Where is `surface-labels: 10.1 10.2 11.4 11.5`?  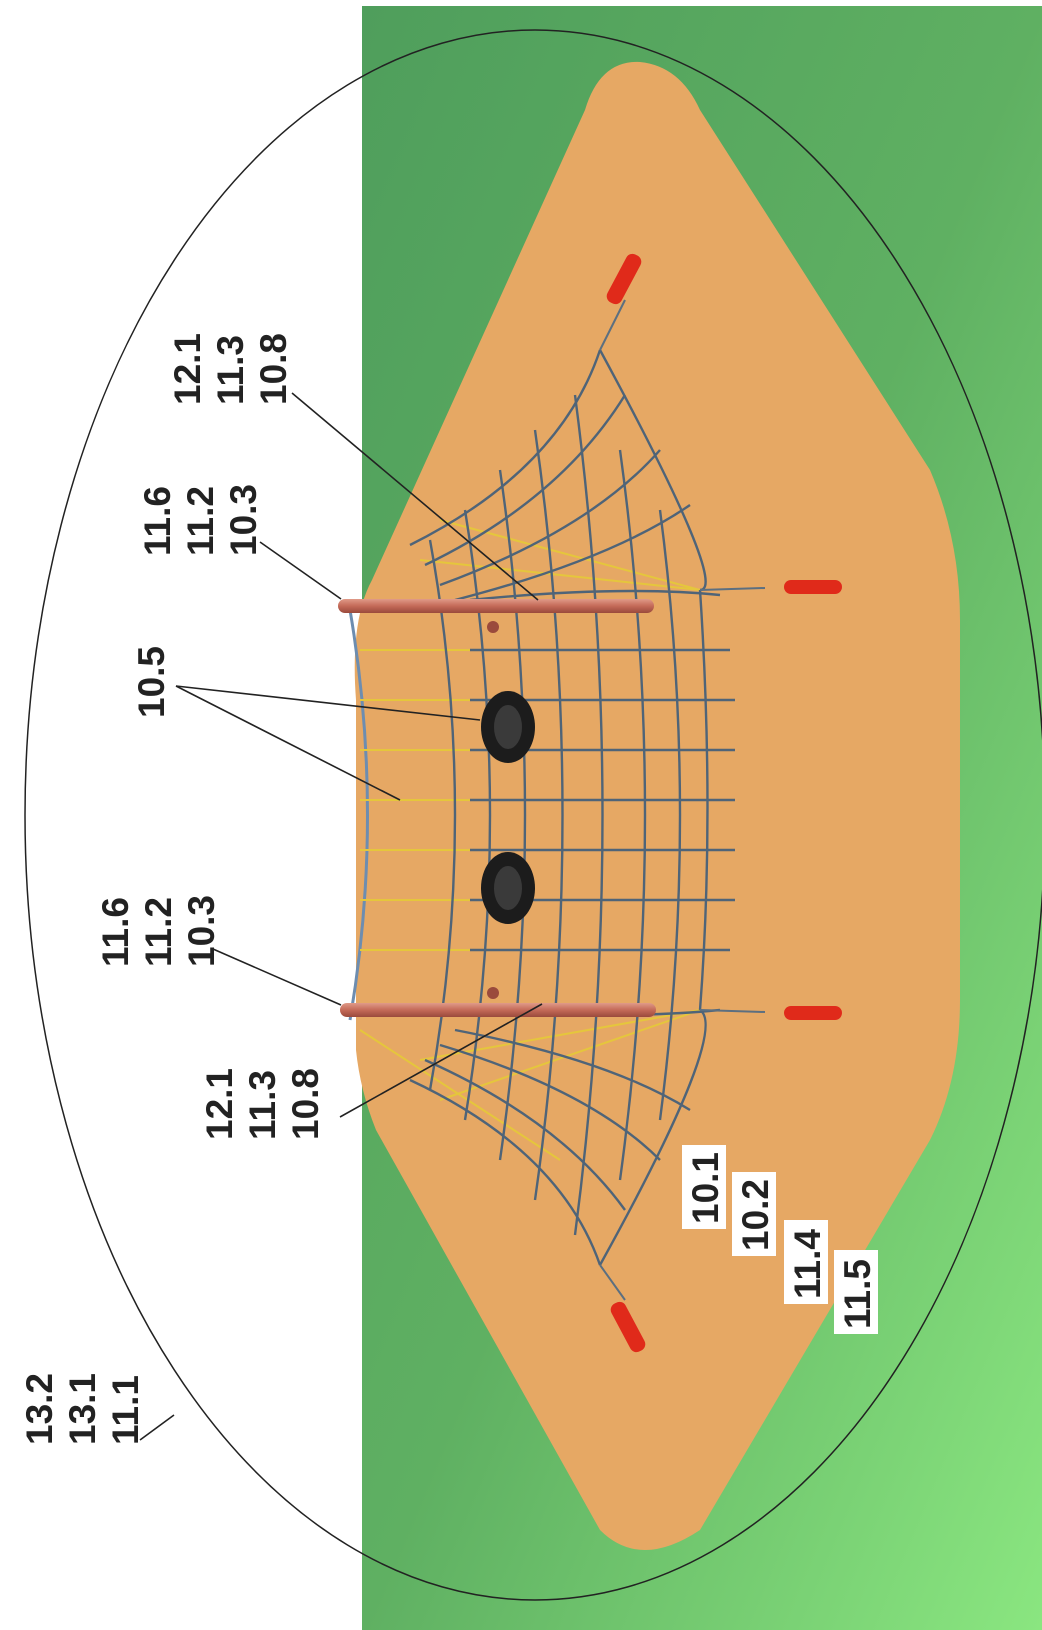 surface-labels: 10.1 10.2 11.4 11.5 is located at coordinates (781, 1240).